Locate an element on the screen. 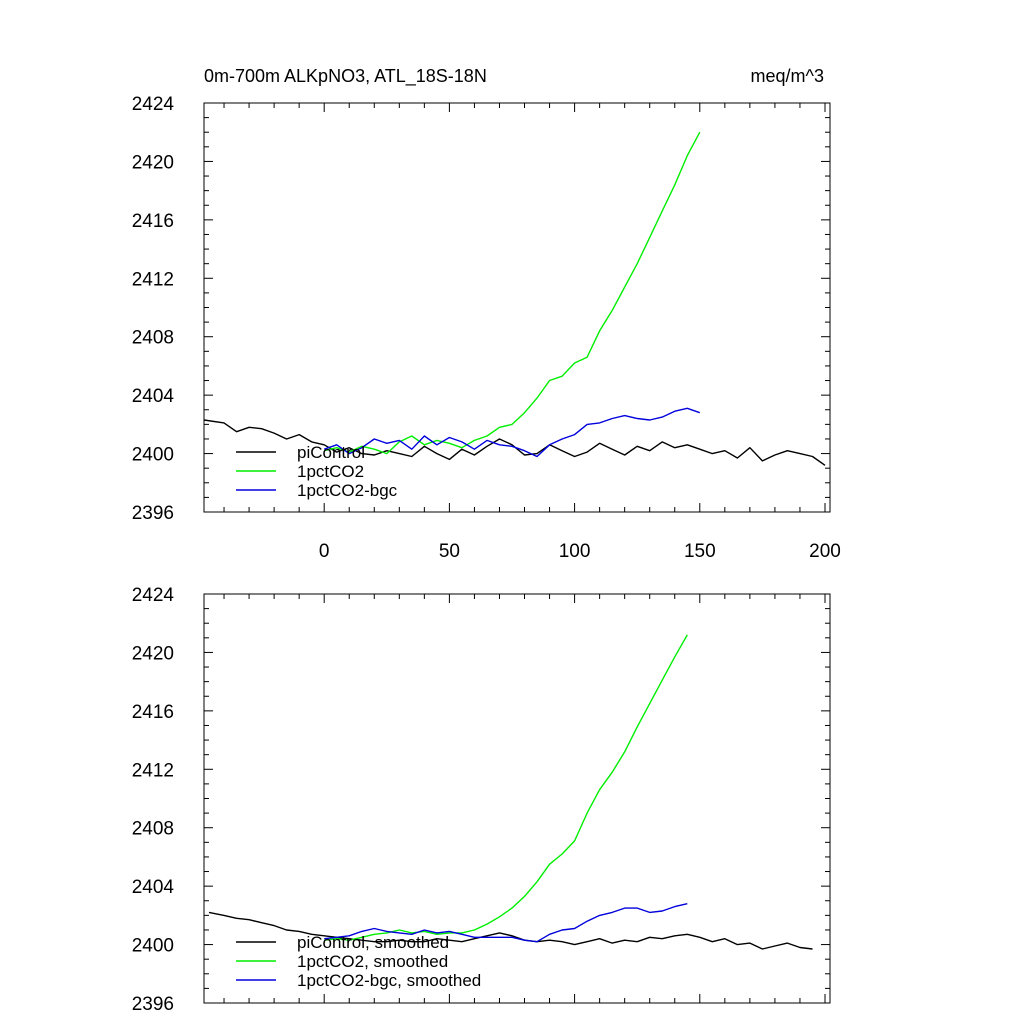 The image size is (1024, 1024). x-tick-label: 50 is located at coordinates (449, 551).